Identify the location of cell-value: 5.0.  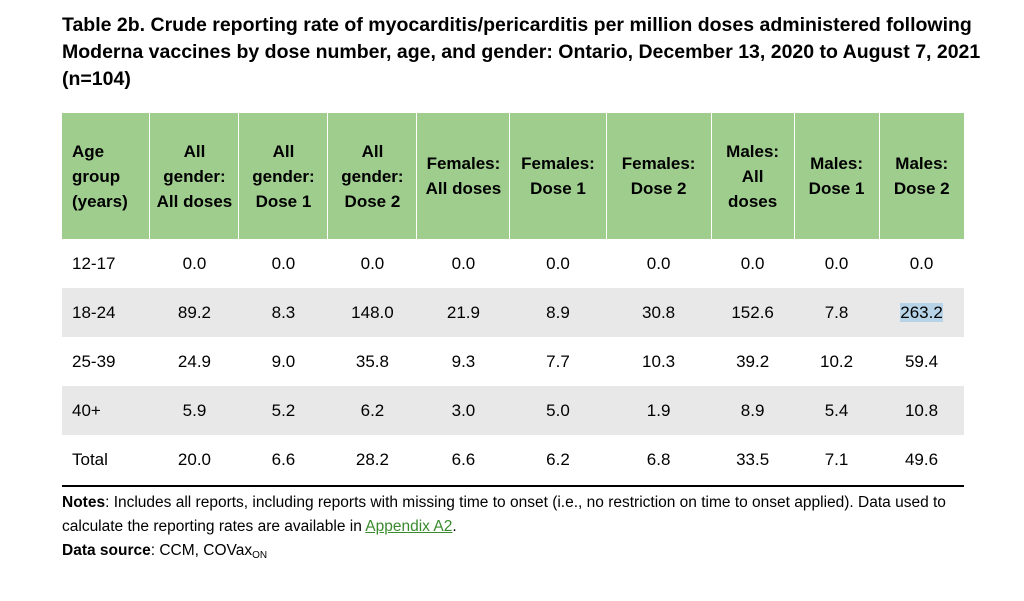
(558, 410).